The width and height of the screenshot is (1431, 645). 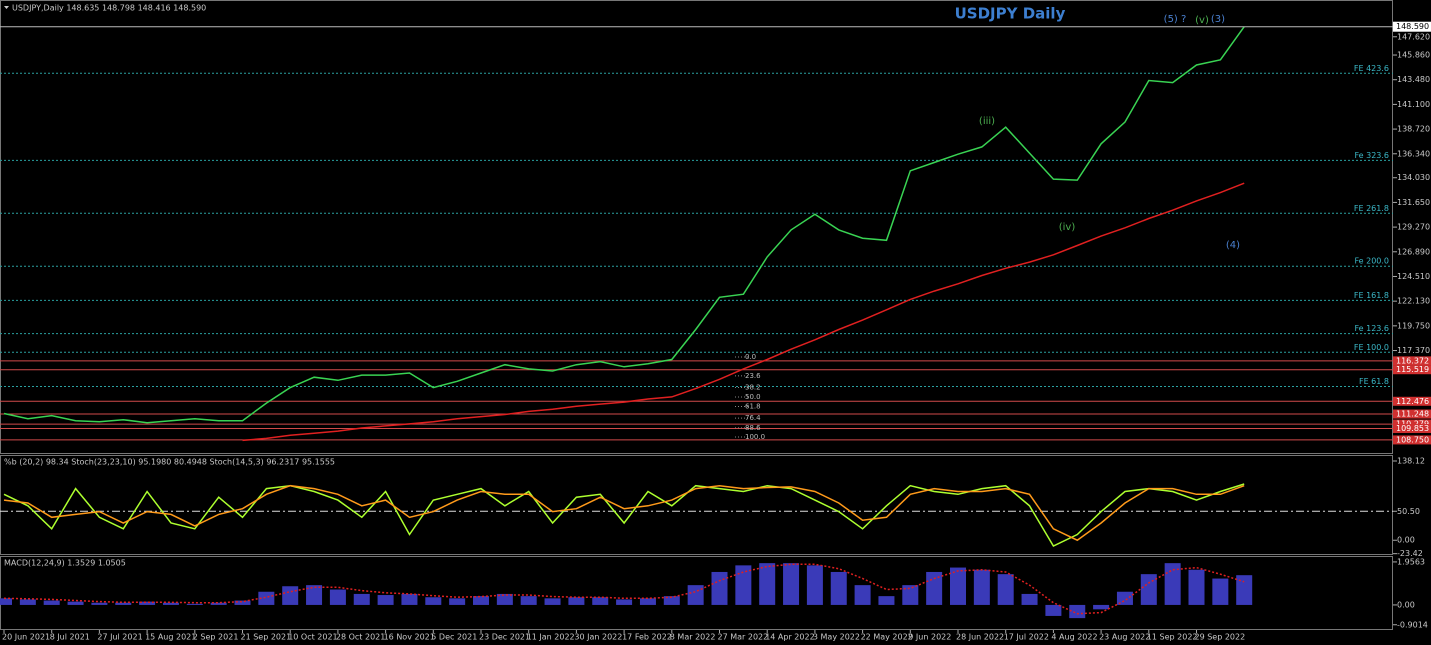 What do you see at coordinates (743, 637) in the screenshot?
I see `x-tick-label: 27 Mar 2022` at bounding box center [743, 637].